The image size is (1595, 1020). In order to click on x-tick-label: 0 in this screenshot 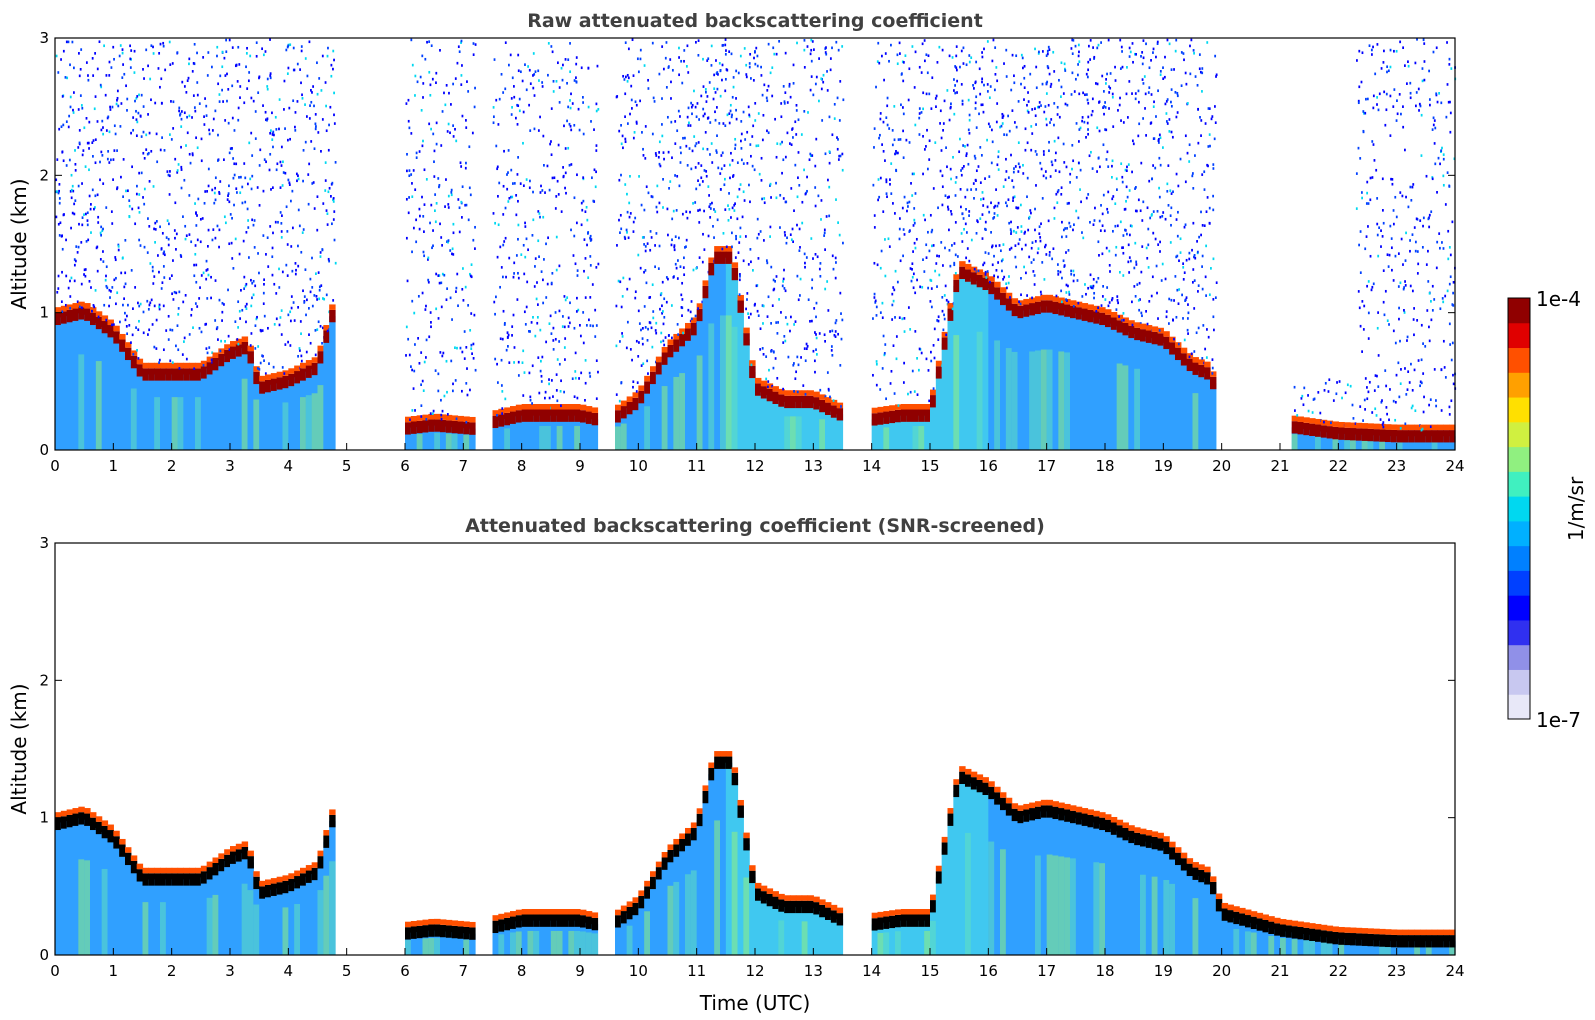, I will do `click(55, 466)`.